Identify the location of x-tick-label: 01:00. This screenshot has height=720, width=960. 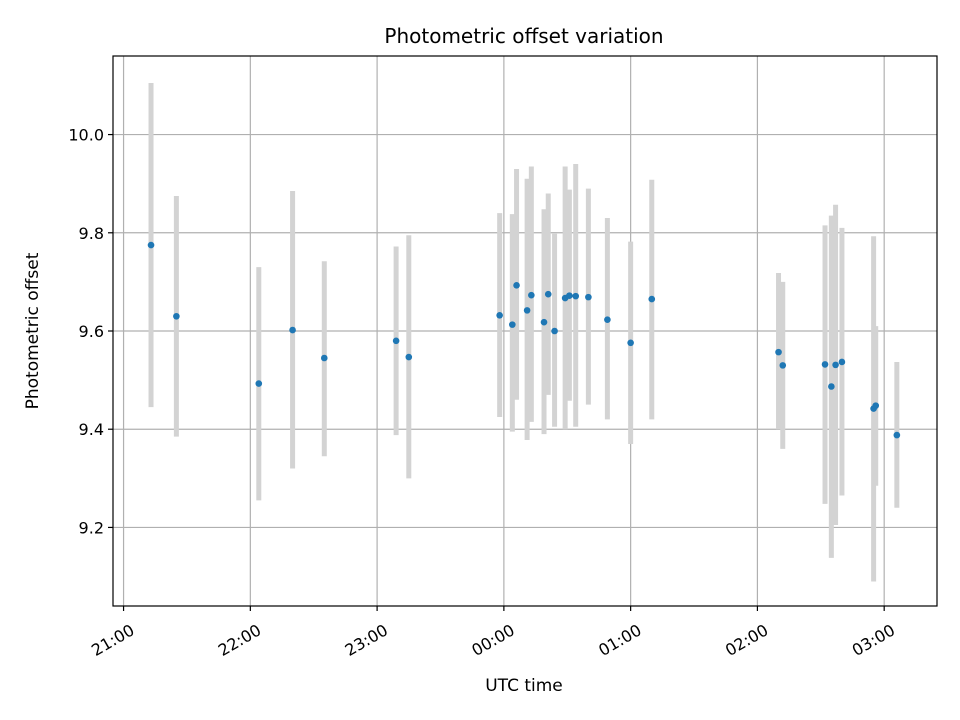
(619, 640).